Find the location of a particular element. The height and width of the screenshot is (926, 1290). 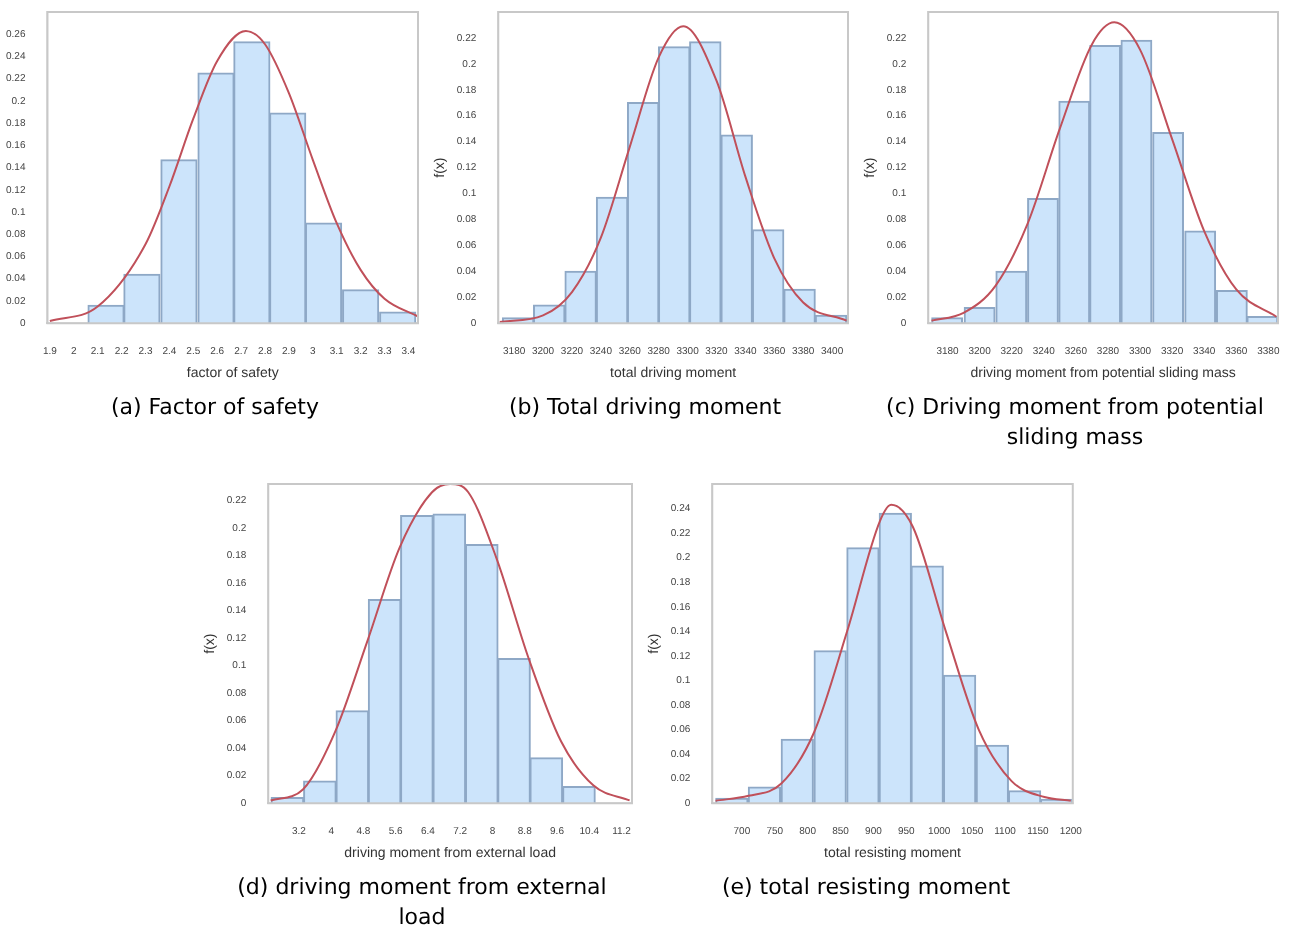

text: (a) Factor of safety is located at coordinates (215, 407).